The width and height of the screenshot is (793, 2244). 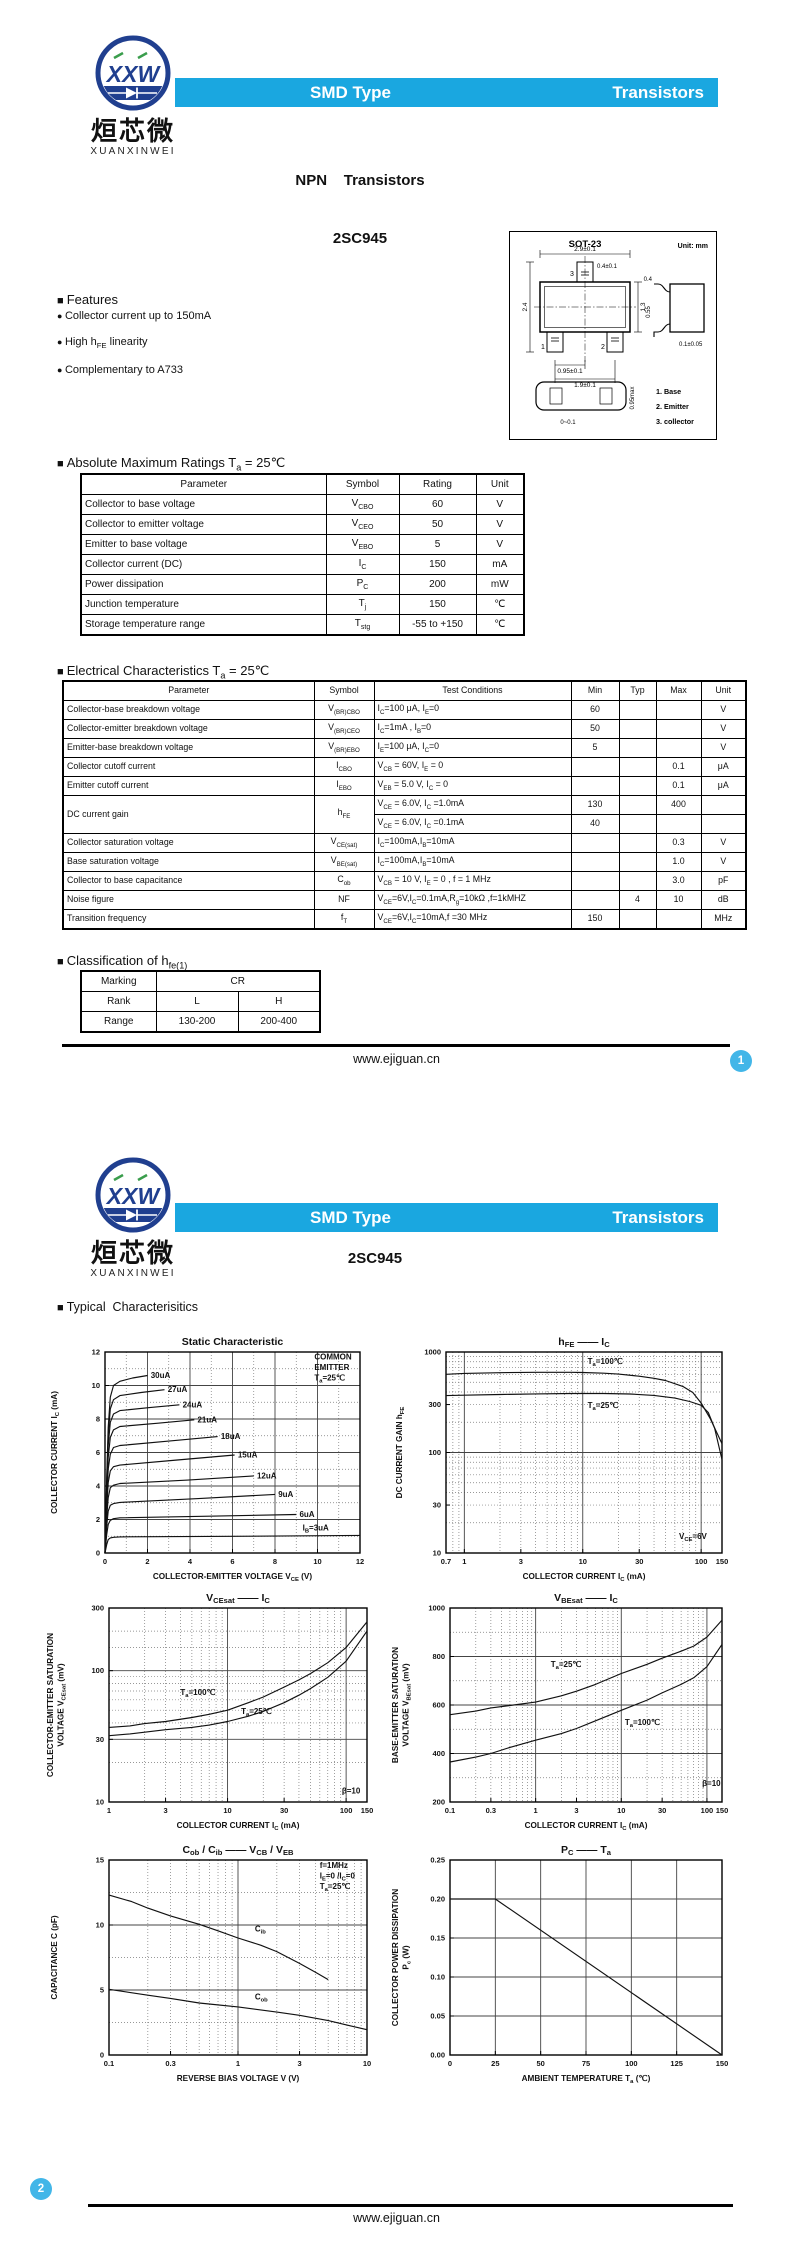 What do you see at coordinates (344, 729) in the screenshot?
I see `table-cell: V(BR)CEO` at bounding box center [344, 729].